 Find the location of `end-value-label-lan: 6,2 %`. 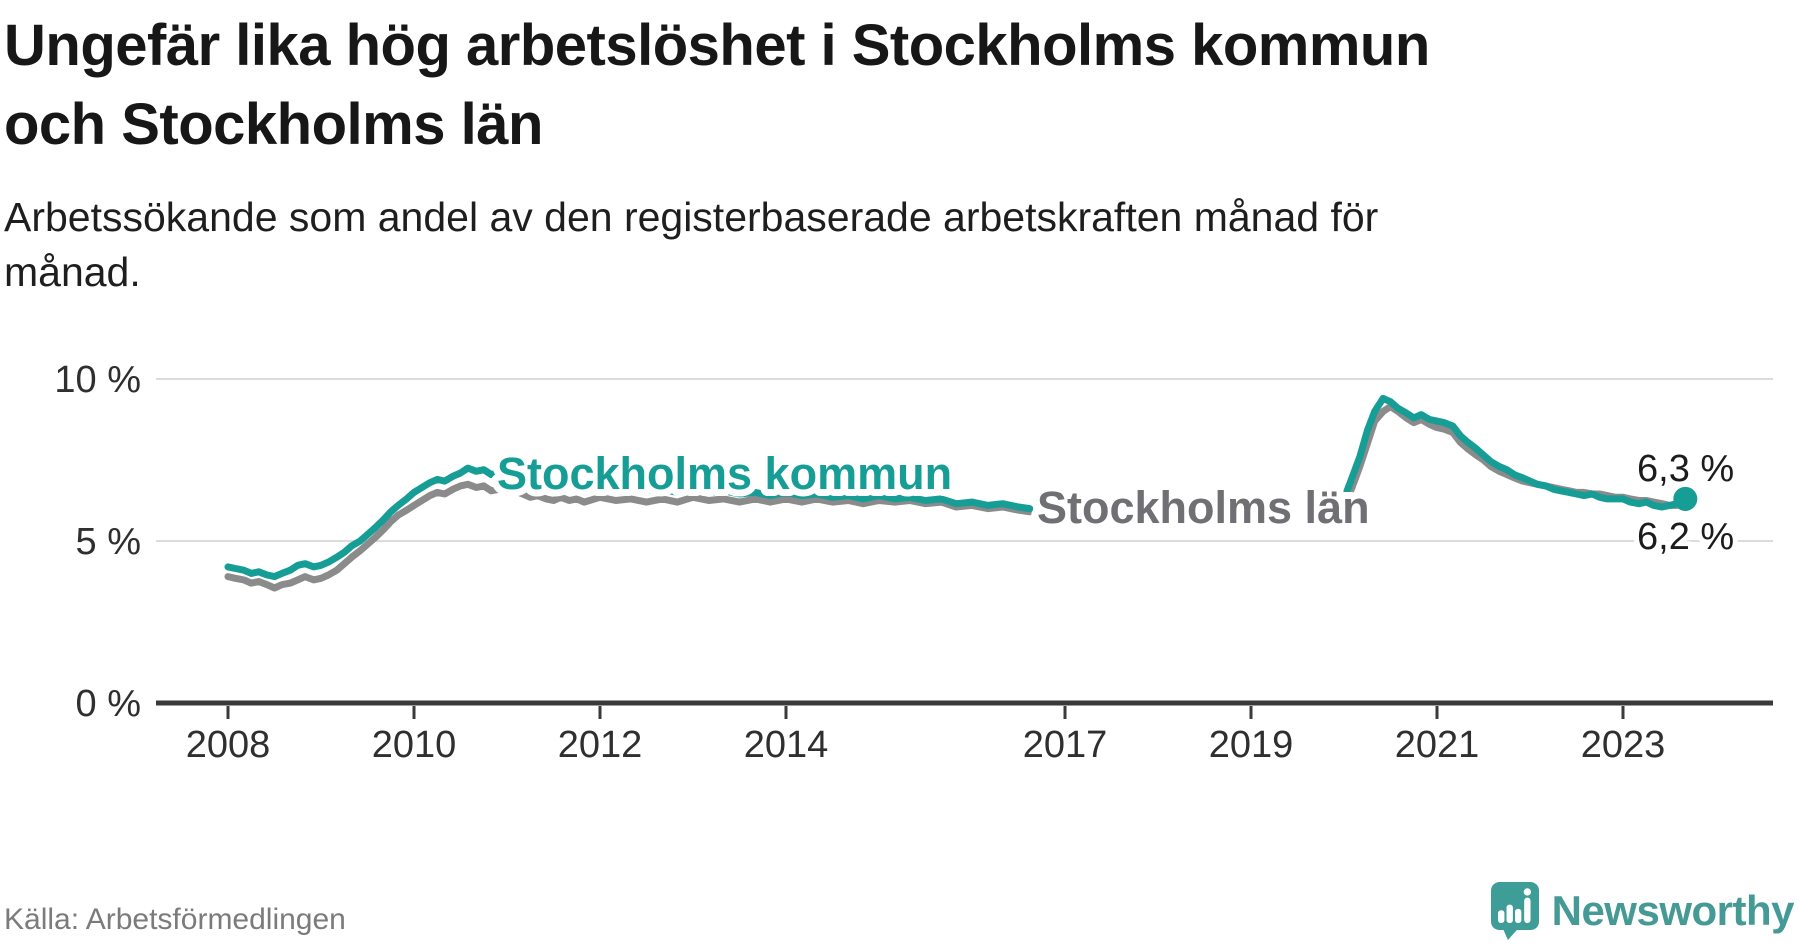

end-value-label-lan: 6,2 % is located at coordinates (1685, 537).